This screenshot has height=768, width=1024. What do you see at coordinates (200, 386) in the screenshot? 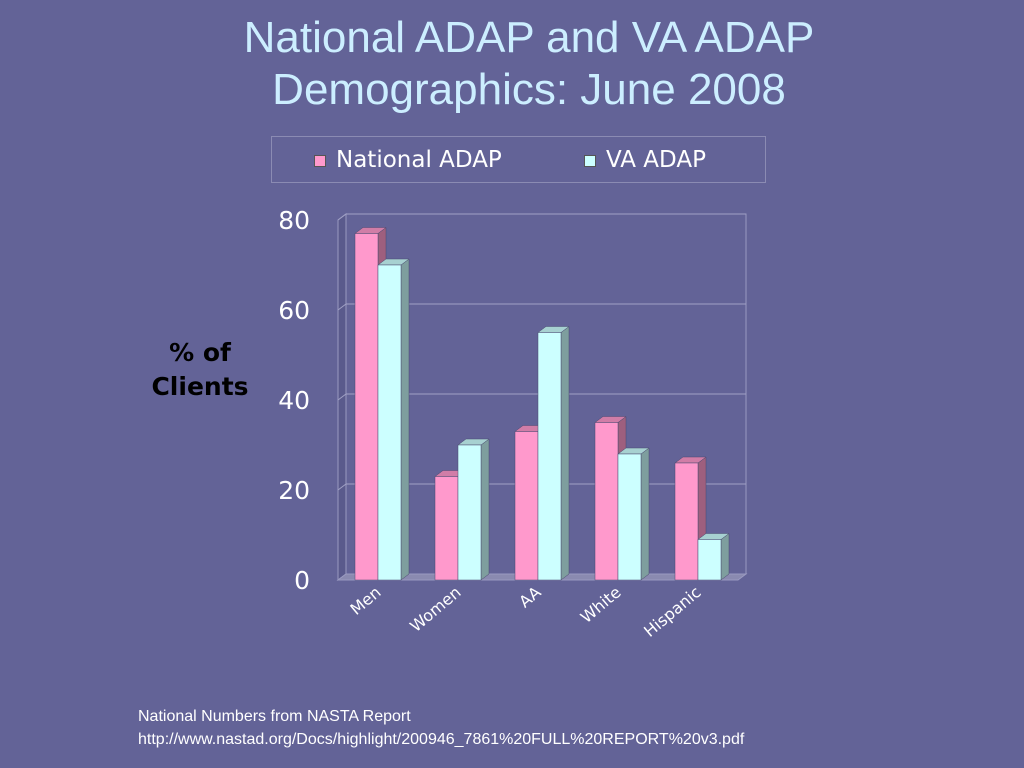
I see `y-axis-label-line-2: Clients` at bounding box center [200, 386].